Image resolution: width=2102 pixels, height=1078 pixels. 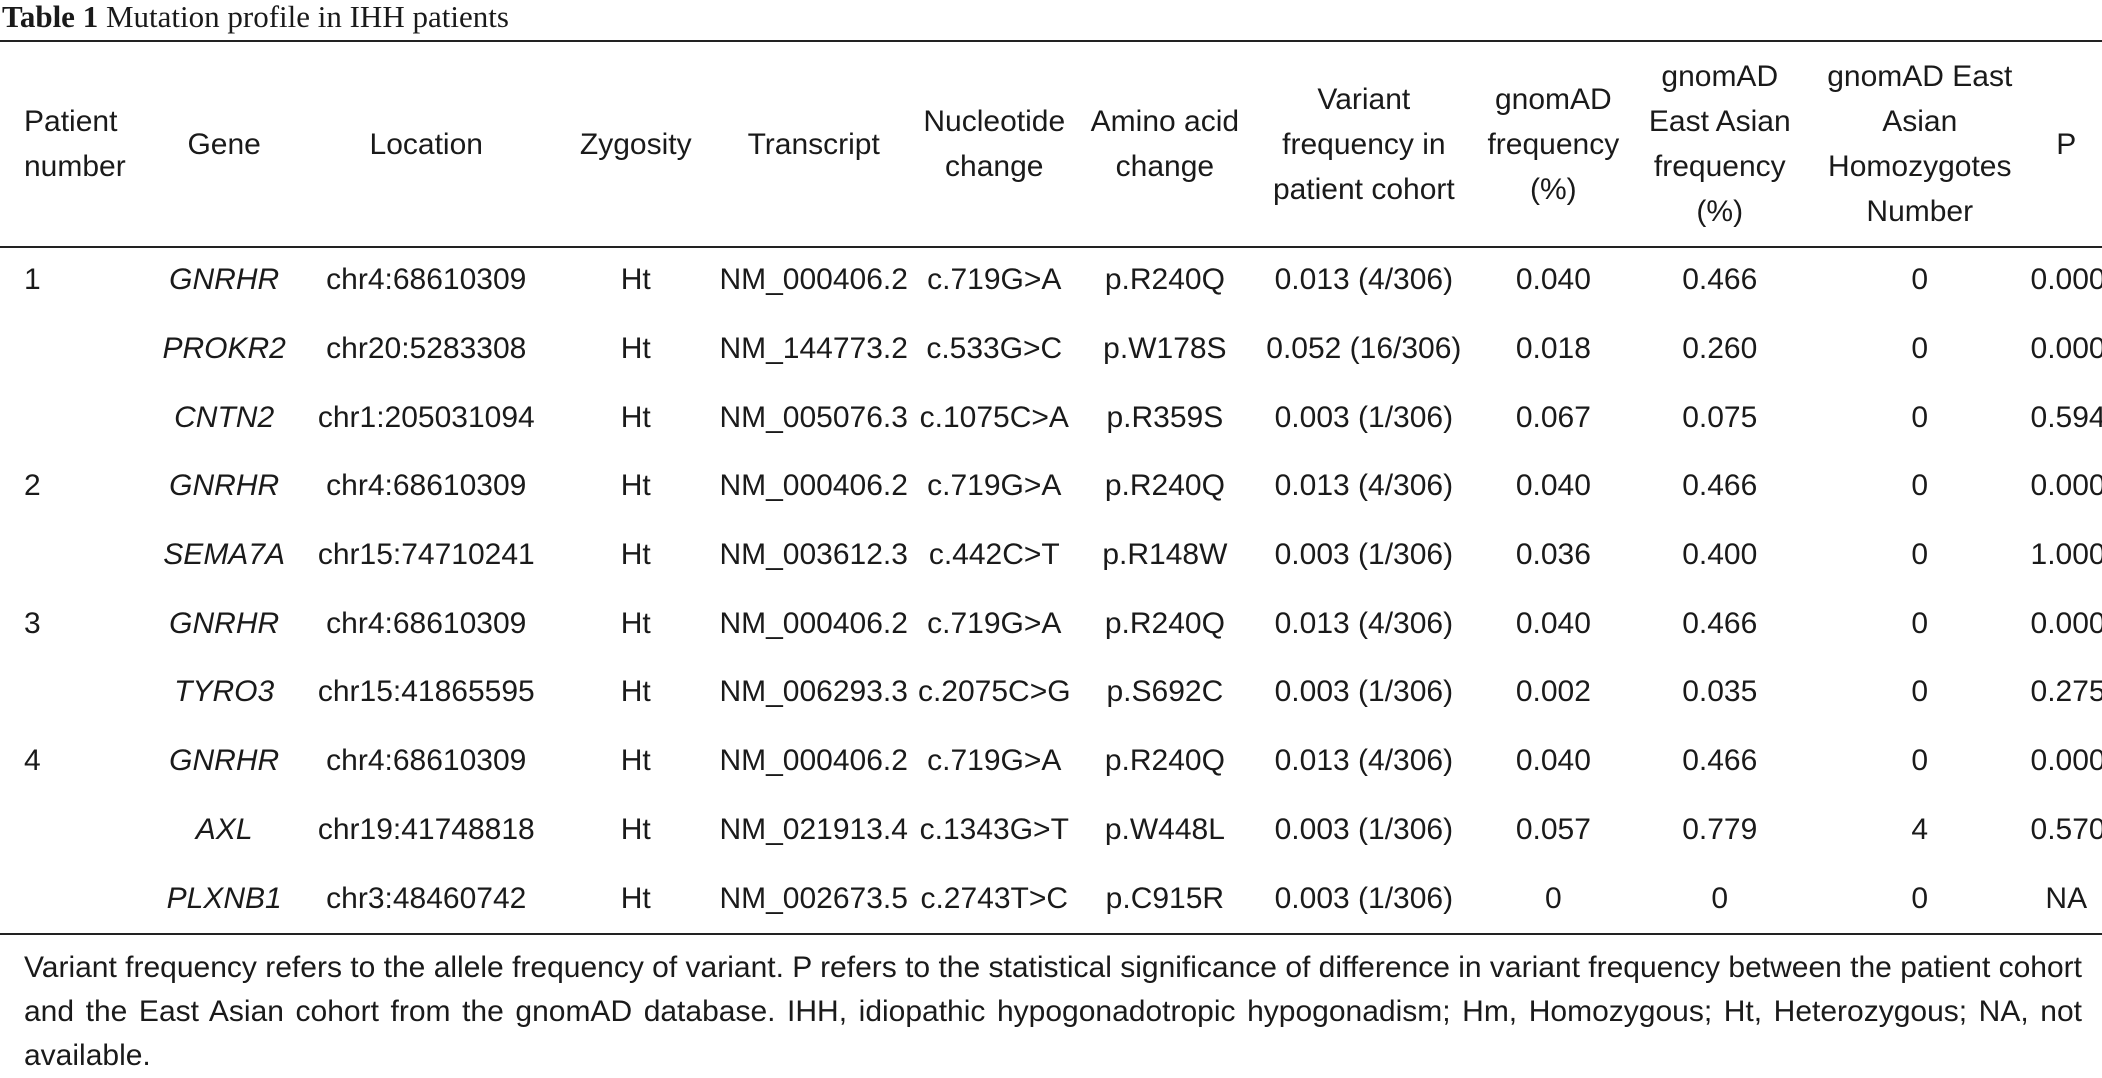 What do you see at coordinates (813, 555) in the screenshot?
I see `transcript-cell: NM_003612.3` at bounding box center [813, 555].